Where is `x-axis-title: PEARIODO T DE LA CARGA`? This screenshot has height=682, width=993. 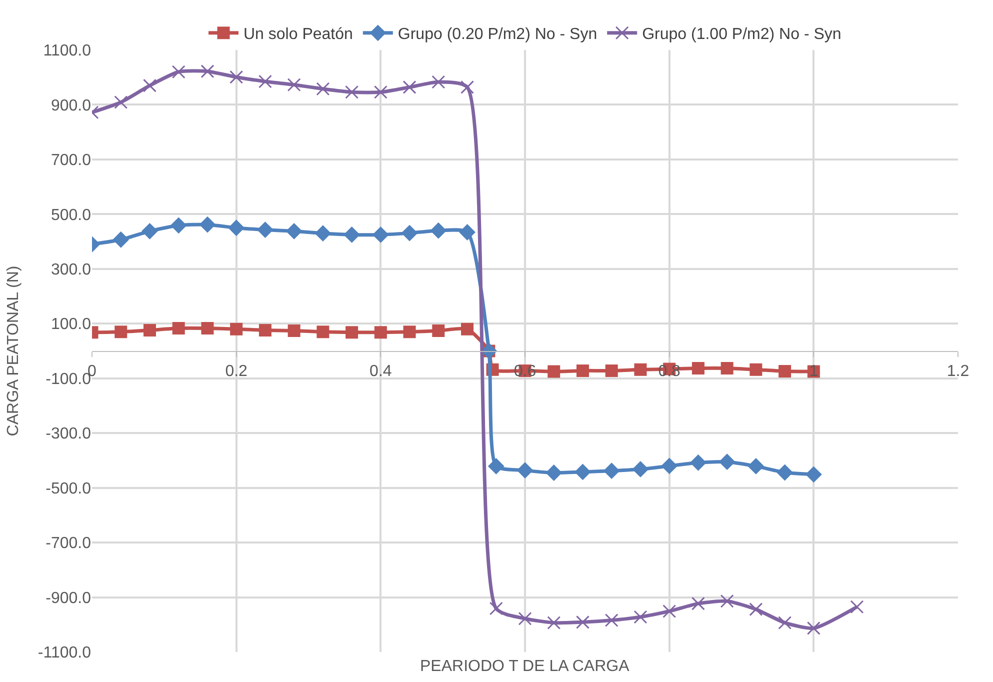
x-axis-title: PEARIODO T DE LA CARGA is located at coordinates (525, 666).